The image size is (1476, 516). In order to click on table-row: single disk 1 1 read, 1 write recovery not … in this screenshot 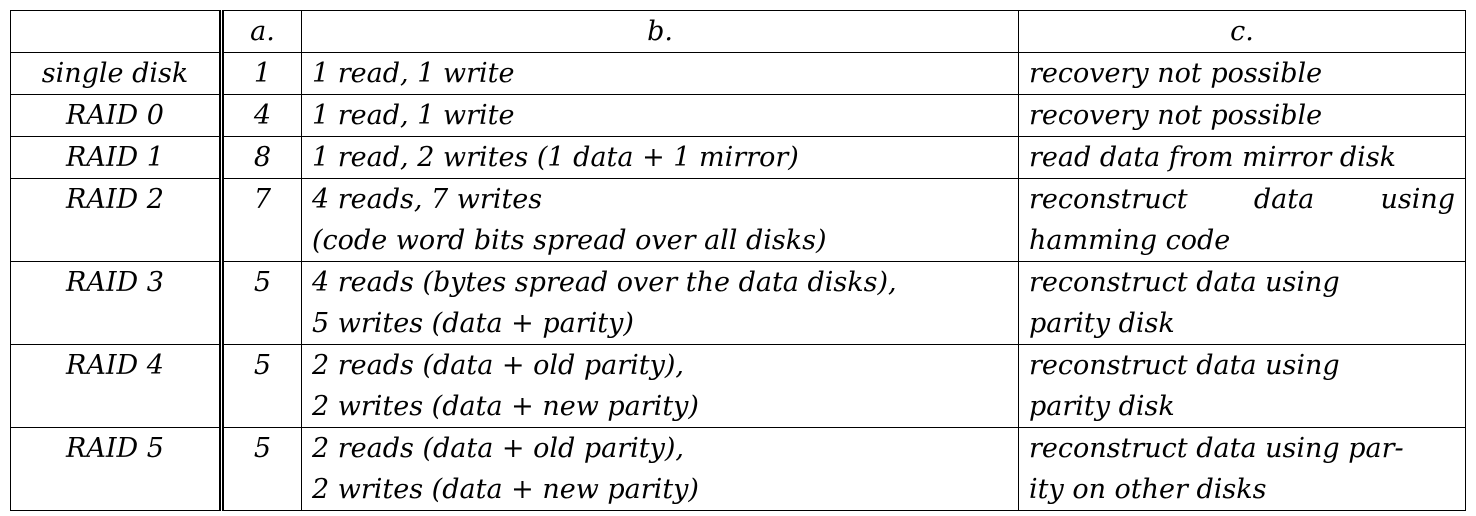, I will do `click(738, 73)`.